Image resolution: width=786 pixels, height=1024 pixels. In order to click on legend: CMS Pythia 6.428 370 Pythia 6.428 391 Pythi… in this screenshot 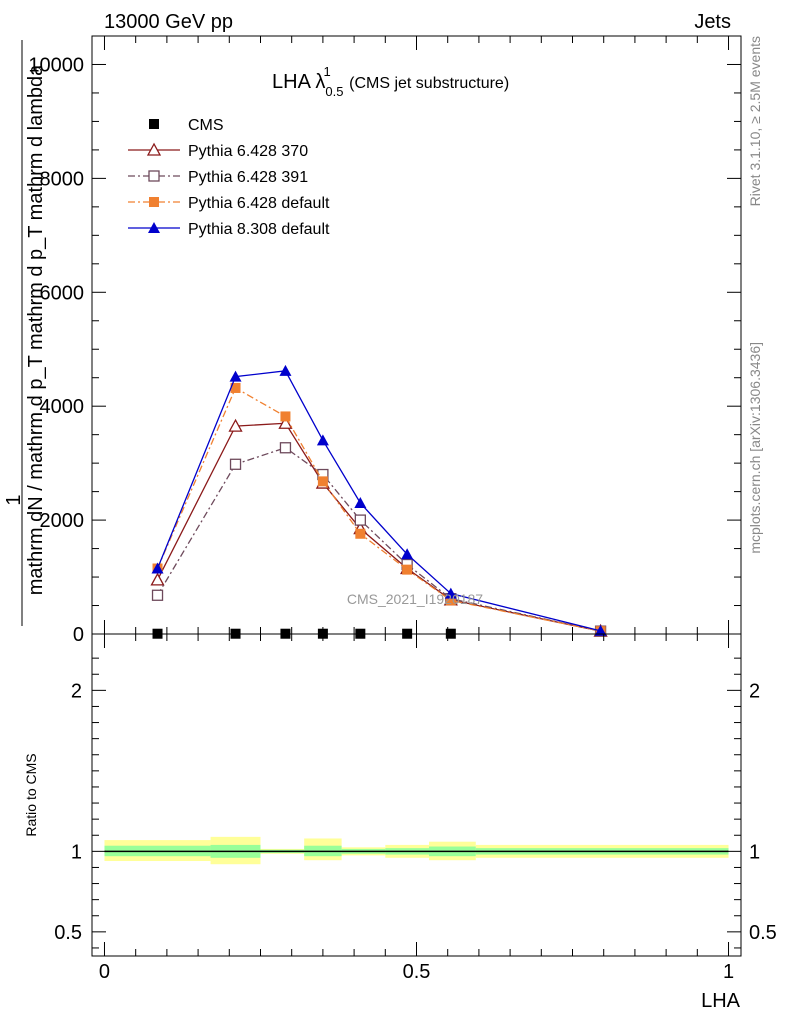, I will do `click(229, 177)`.